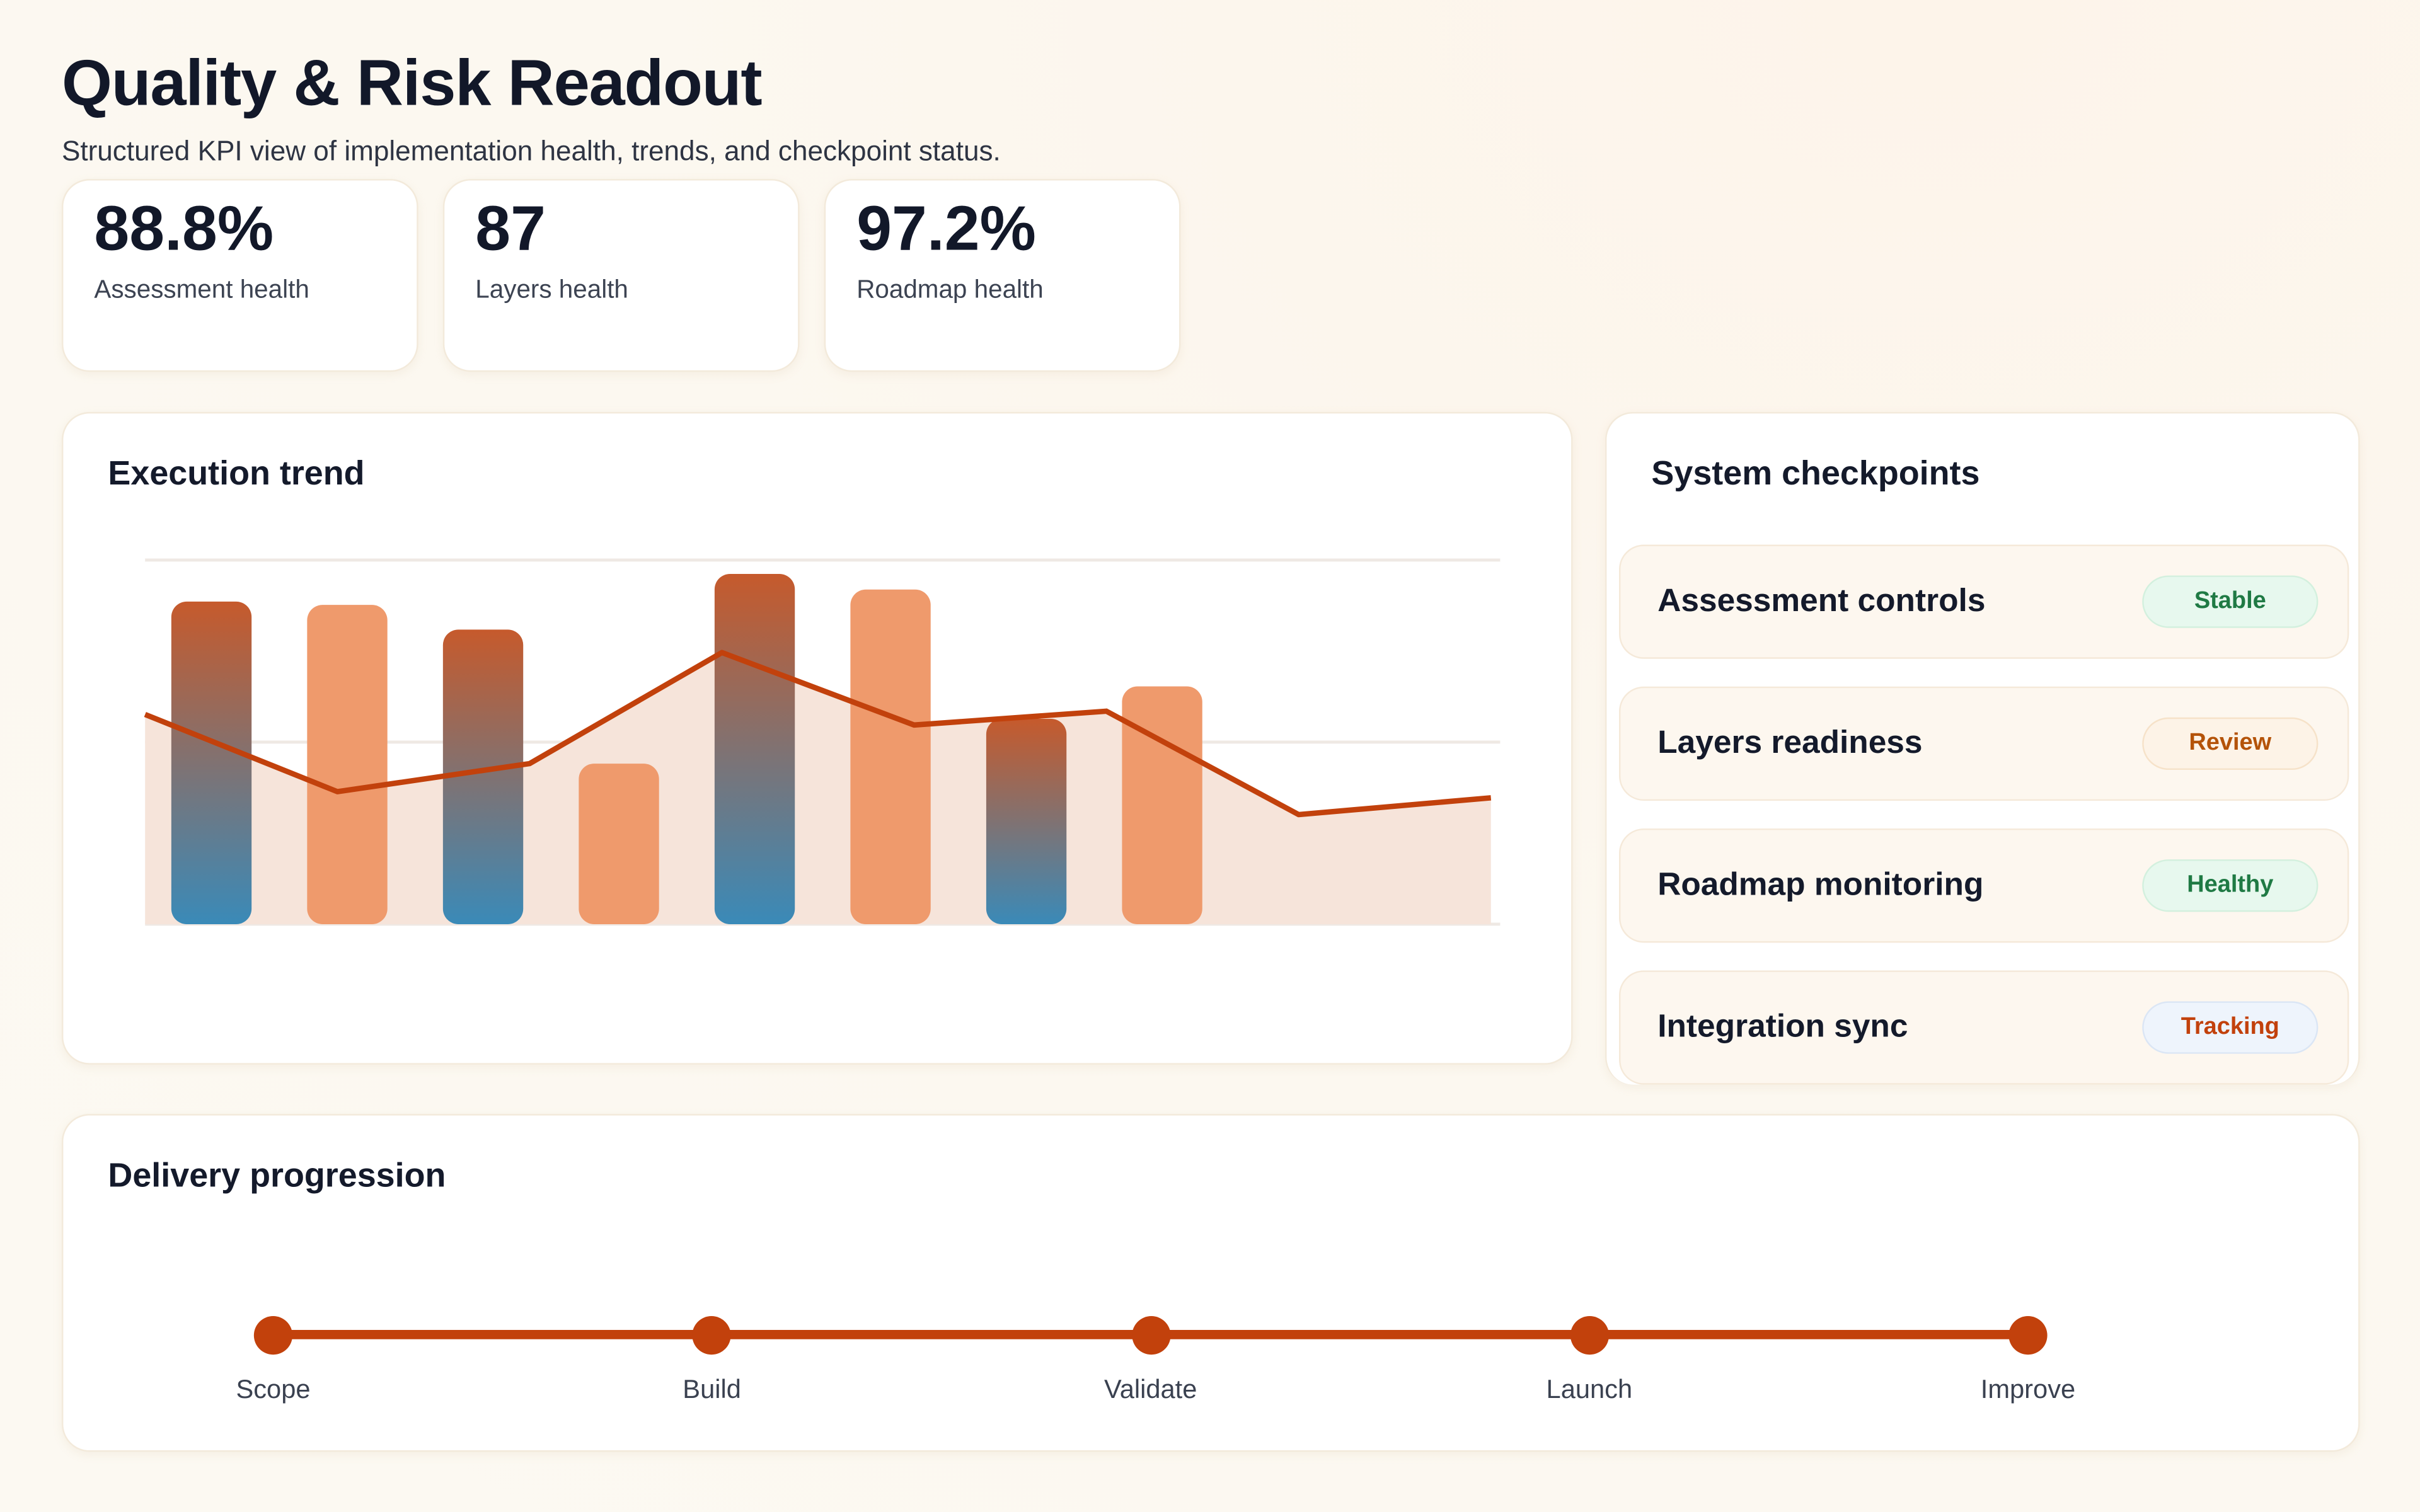 Image resolution: width=2420 pixels, height=1512 pixels. What do you see at coordinates (1783, 1027) in the screenshot?
I see `checkpoint-name: Integration sync` at bounding box center [1783, 1027].